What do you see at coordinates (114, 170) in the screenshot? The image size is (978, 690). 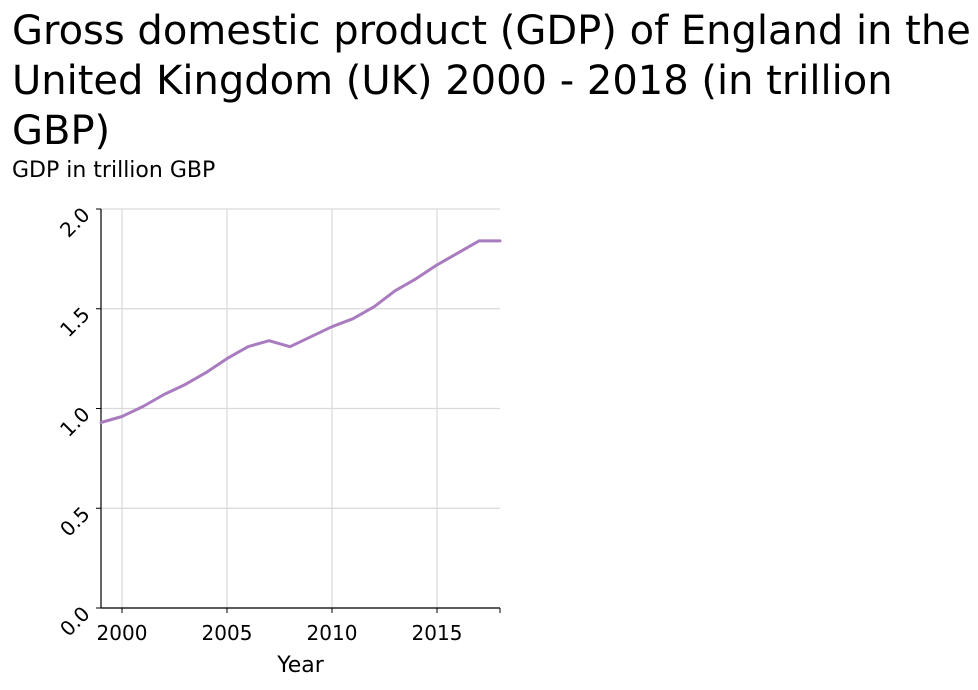 I see `y-axis-title: GDP in trillion GBP` at bounding box center [114, 170].